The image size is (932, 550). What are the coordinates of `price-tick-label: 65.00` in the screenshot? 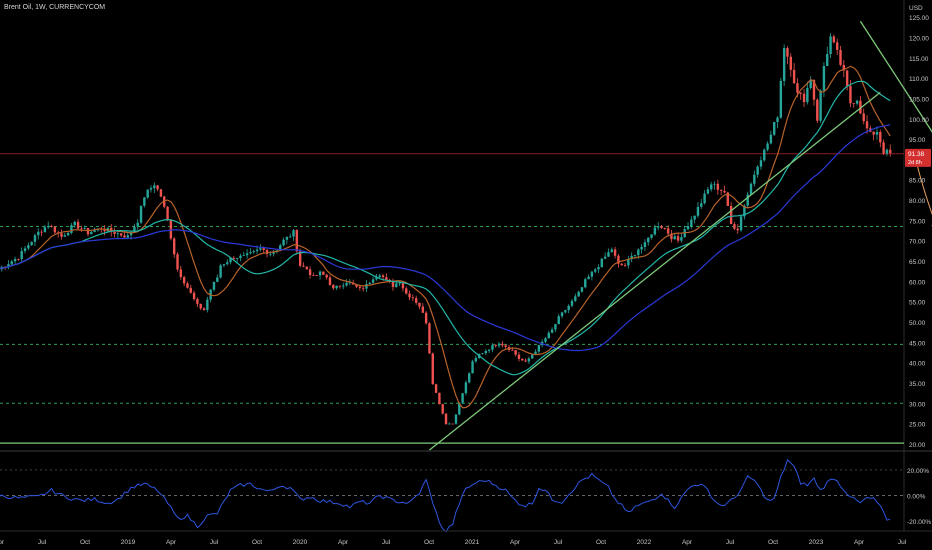 It's located at (917, 262).